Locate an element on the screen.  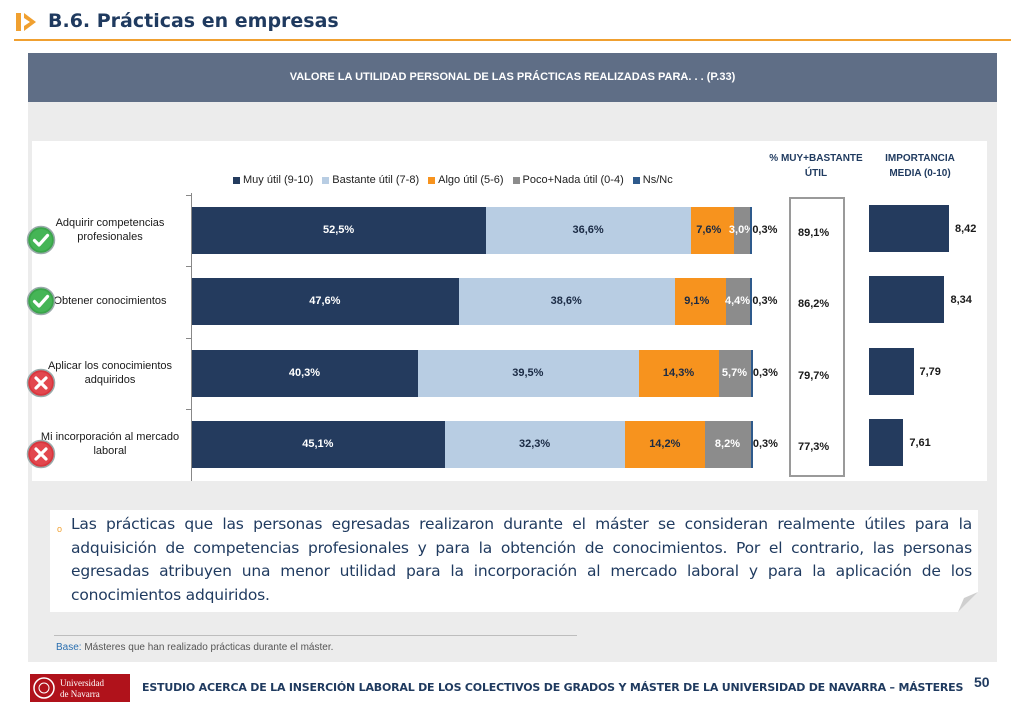
importance-header-line: IMPORTANCIA is located at coordinates (920, 158).